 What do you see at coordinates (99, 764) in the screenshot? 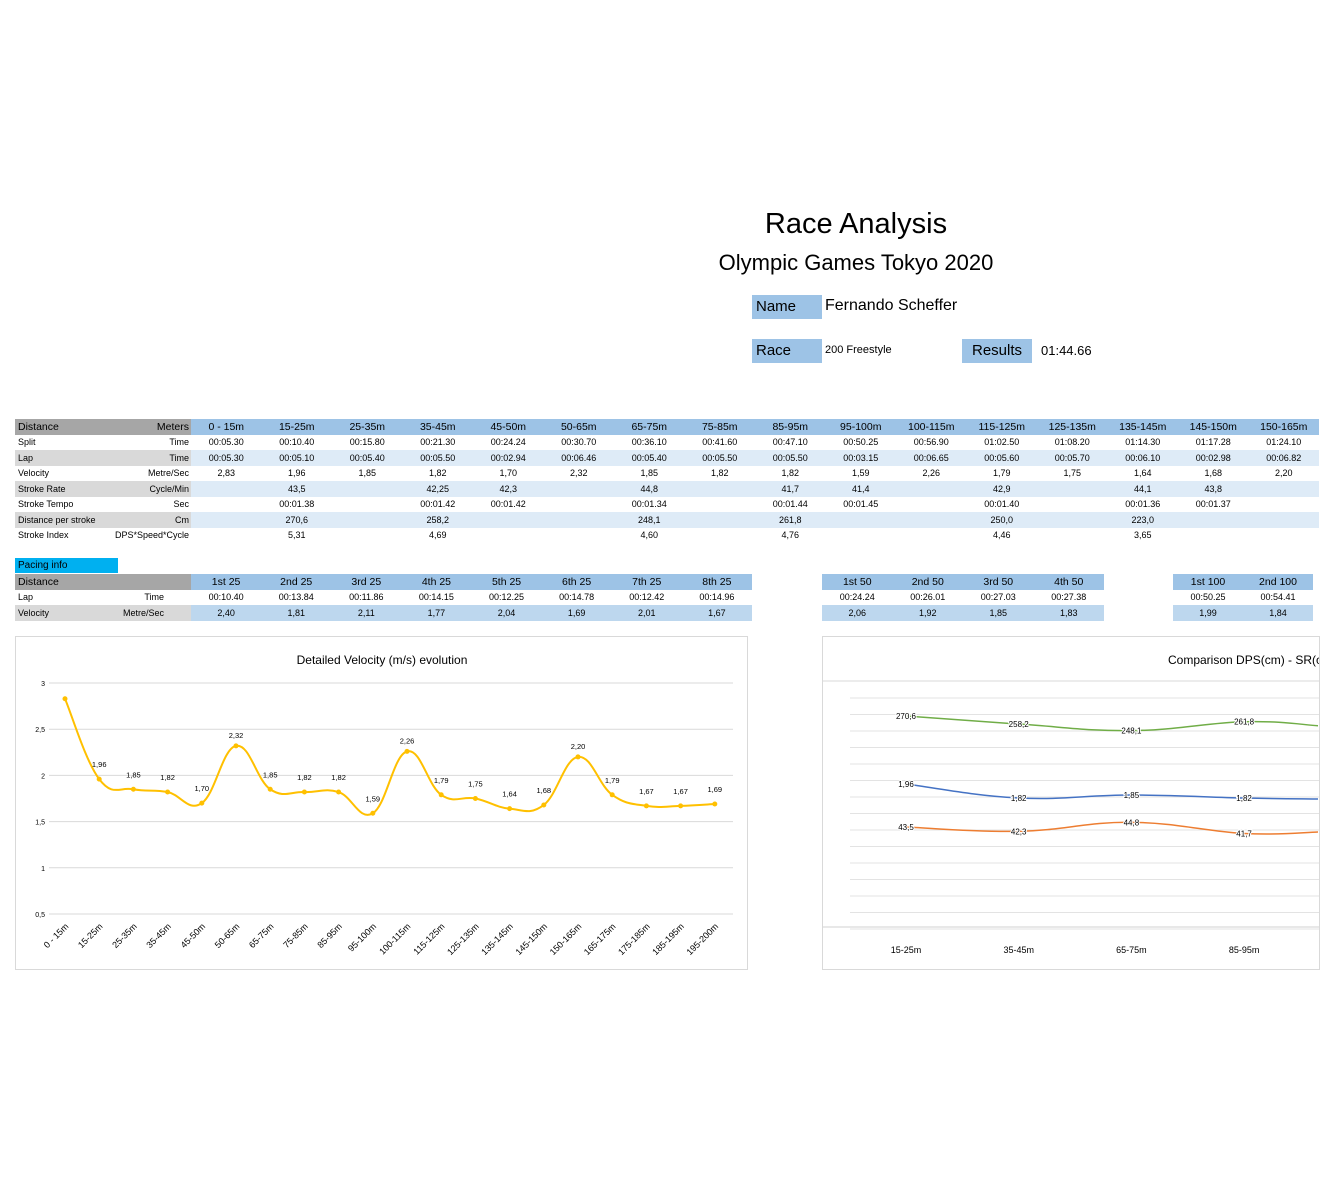
I see `data-label: 1,96` at bounding box center [99, 764].